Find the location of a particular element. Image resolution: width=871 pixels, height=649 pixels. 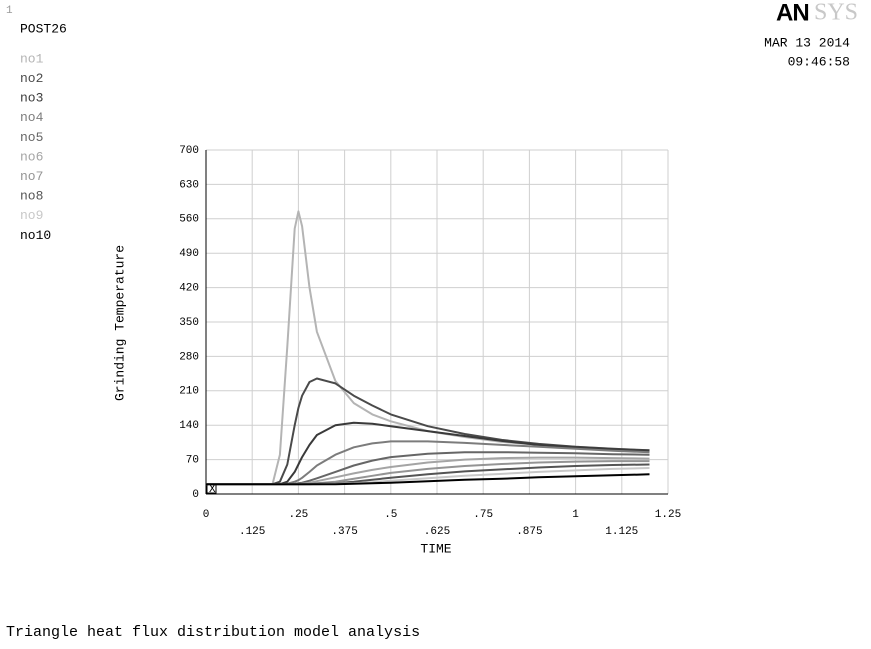

legend-entry: no6 is located at coordinates (31, 156).